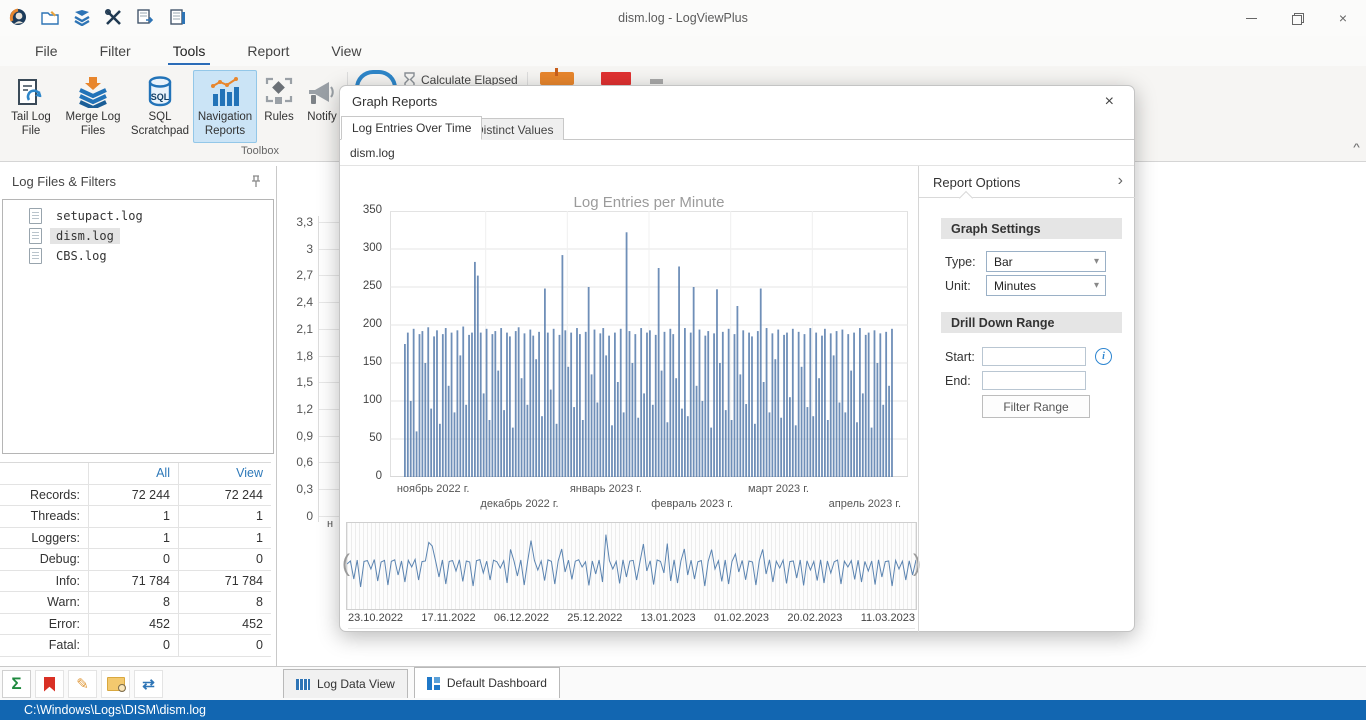  I want to click on menu-report: Report, so click(268, 50).